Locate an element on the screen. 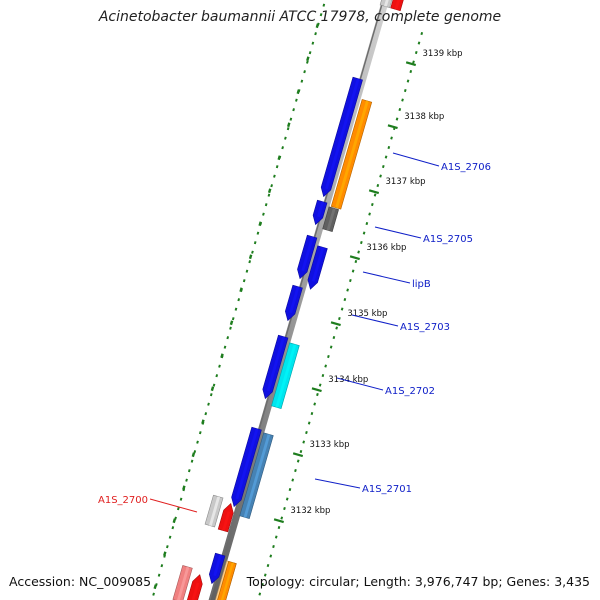 This screenshot has width=600, height=600. kbp-tick-label: 3133 kbp is located at coordinates (329, 445).